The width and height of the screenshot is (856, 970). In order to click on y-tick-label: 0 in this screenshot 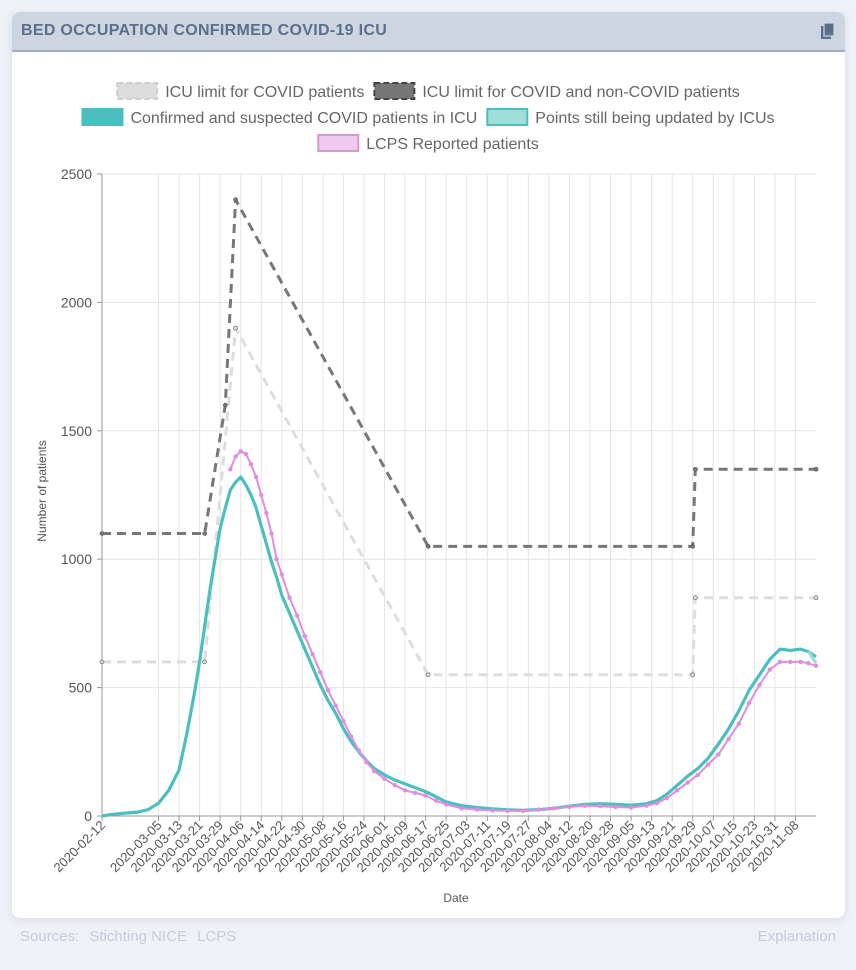, I will do `click(88, 816)`.